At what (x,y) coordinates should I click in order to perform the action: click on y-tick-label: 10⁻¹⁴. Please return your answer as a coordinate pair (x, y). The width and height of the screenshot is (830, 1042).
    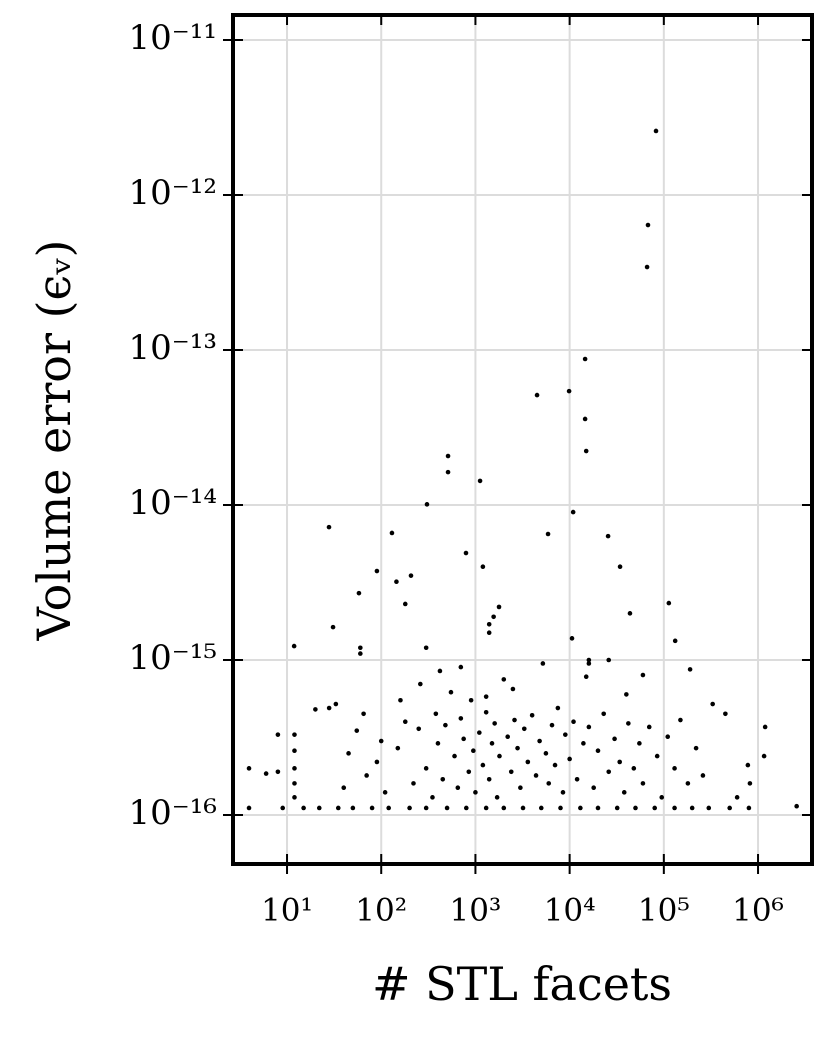
    Looking at the image, I should click on (173, 503).